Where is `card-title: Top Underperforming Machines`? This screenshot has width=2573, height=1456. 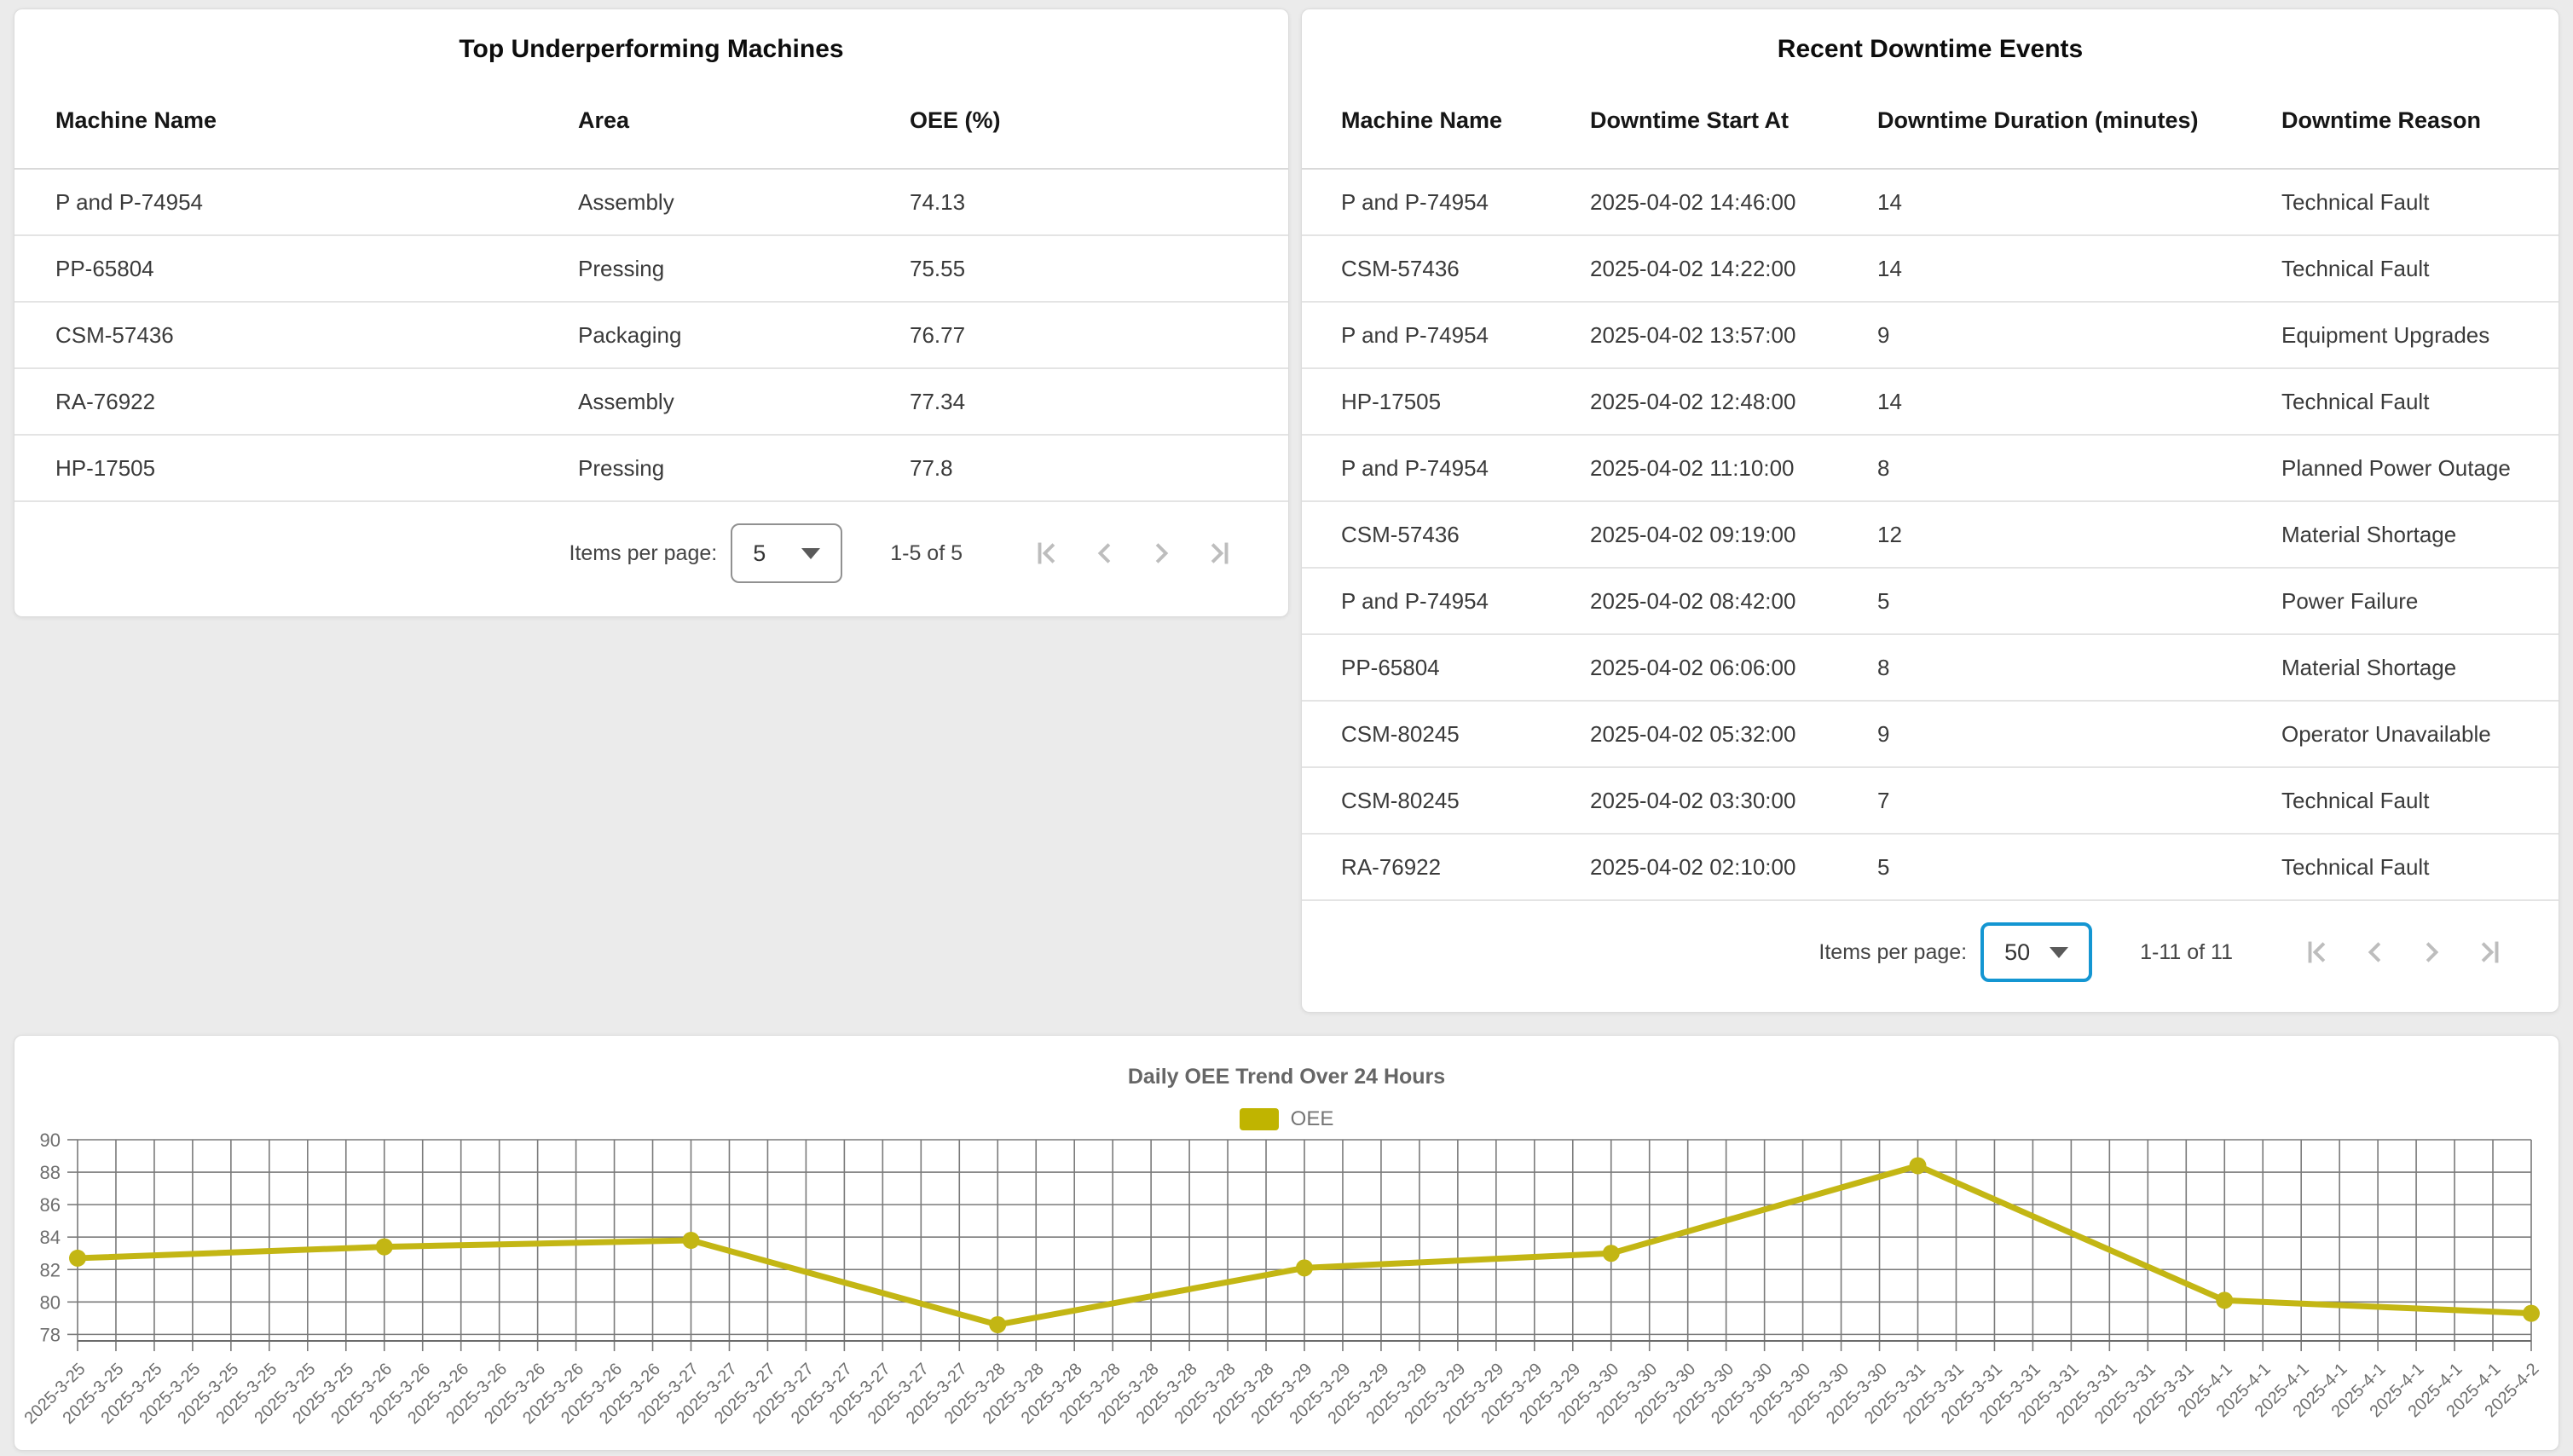
card-title: Top Underperforming Machines is located at coordinates (651, 49).